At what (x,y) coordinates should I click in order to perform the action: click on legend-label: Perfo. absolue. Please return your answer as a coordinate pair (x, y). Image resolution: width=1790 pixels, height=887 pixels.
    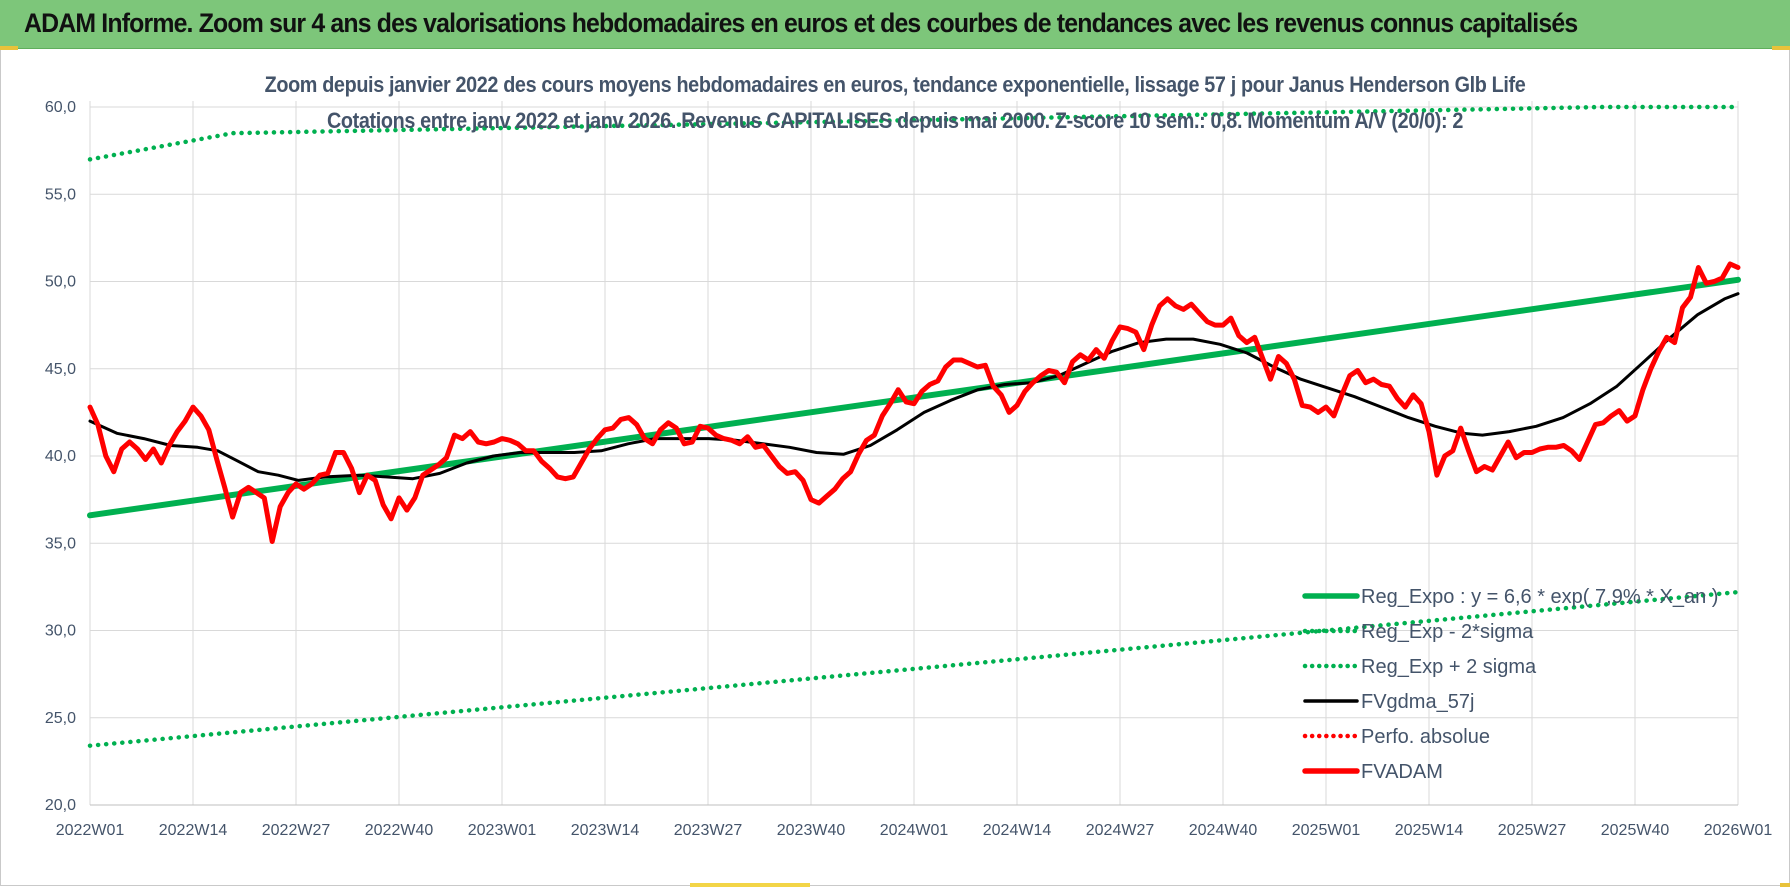
    Looking at the image, I should click on (1425, 737).